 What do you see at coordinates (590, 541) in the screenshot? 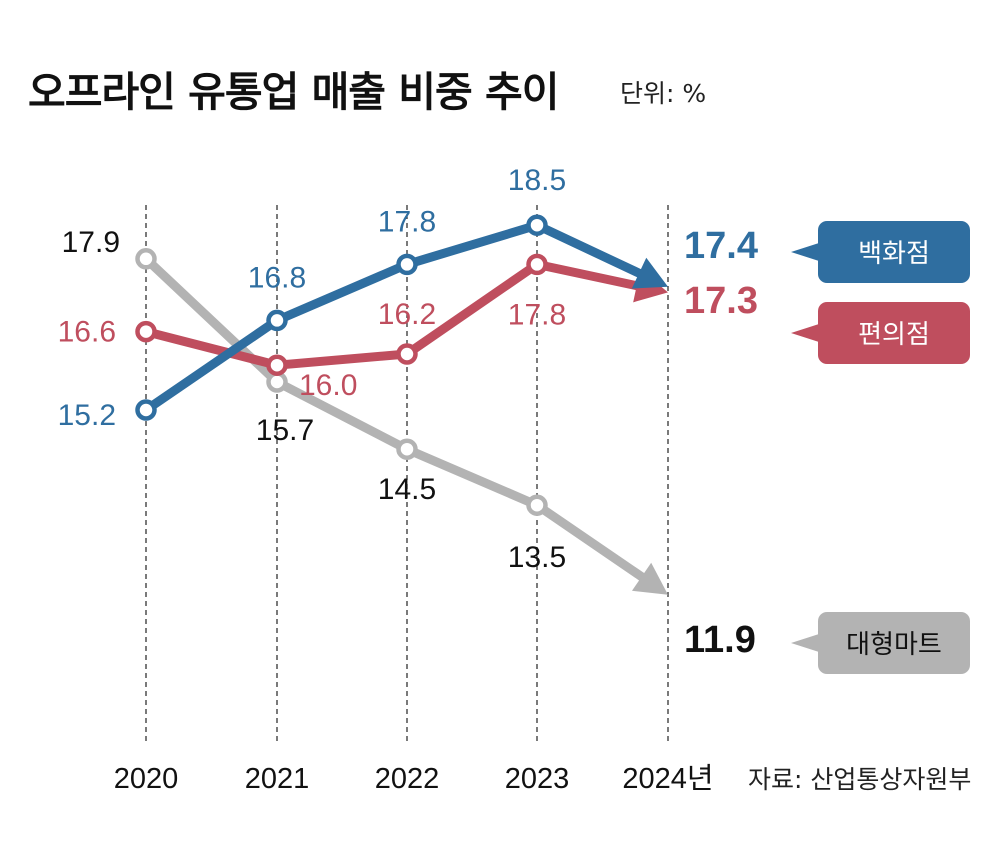
I see `series-2-last-segment` at bounding box center [590, 541].